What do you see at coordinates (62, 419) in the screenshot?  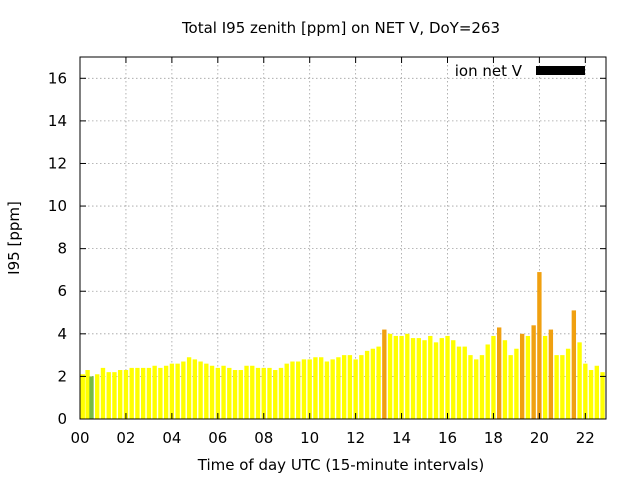 I see `y-tick-label: 0` at bounding box center [62, 419].